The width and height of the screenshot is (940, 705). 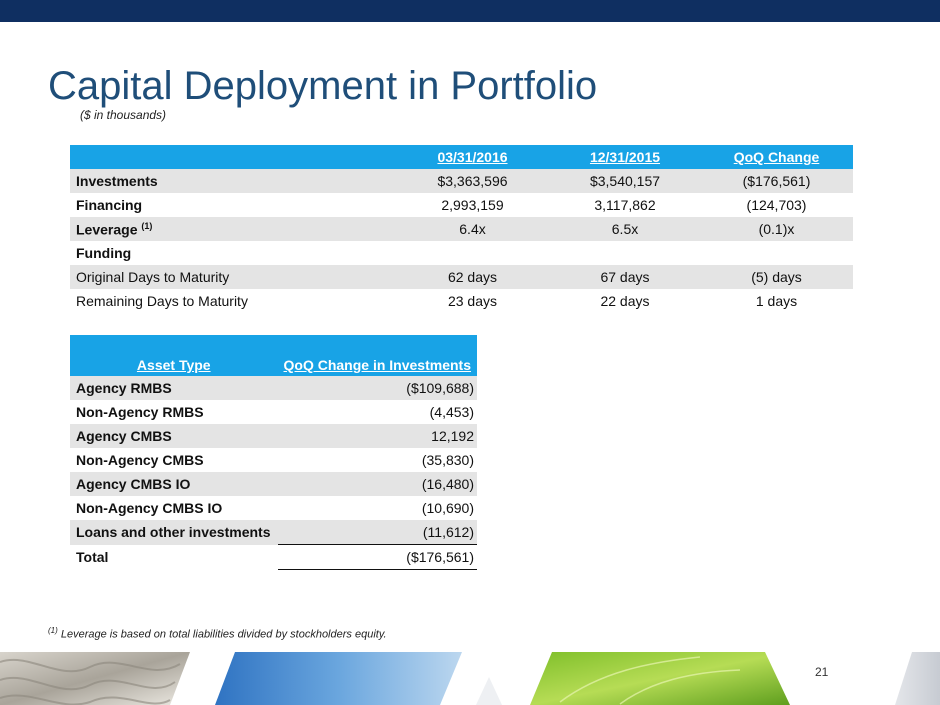 I want to click on sky-image-panel, so click(x=338, y=678).